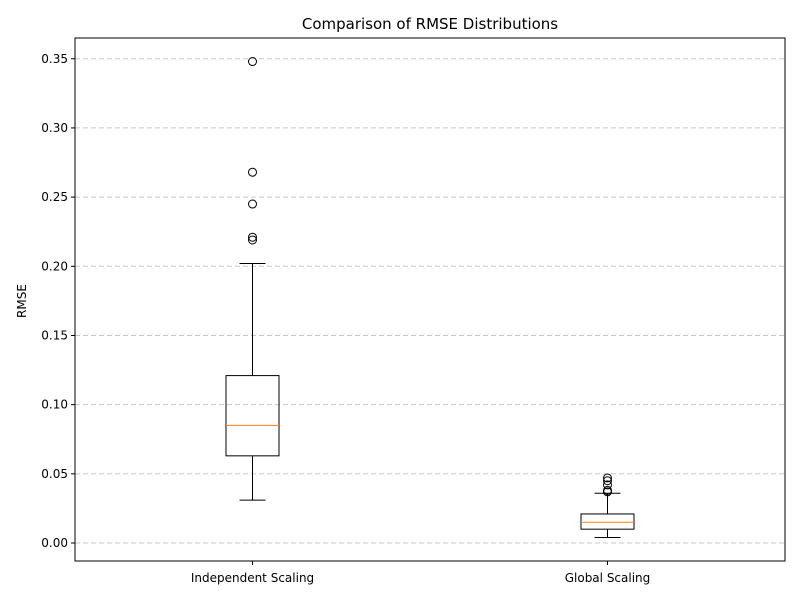  What do you see at coordinates (608, 578) in the screenshot?
I see `x-tick-label: Global Scaling` at bounding box center [608, 578].